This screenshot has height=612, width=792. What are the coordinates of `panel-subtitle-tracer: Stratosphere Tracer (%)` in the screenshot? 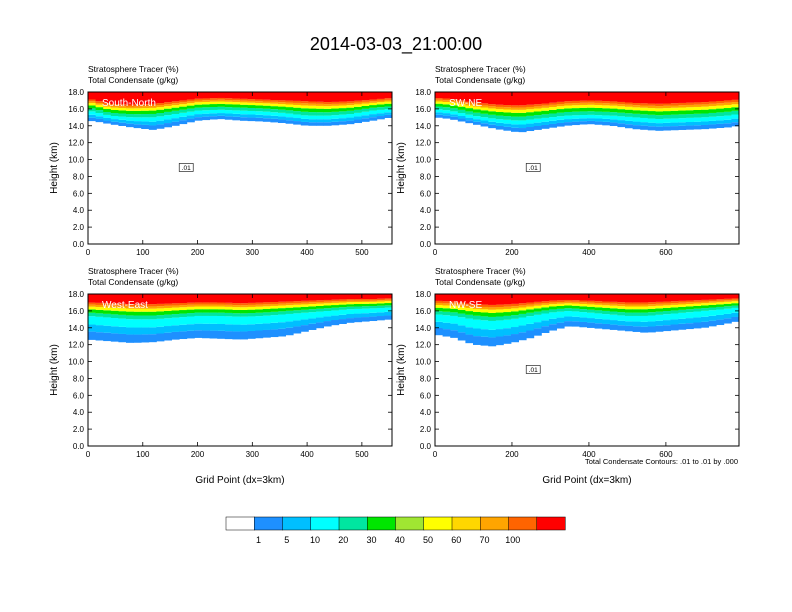 It's located at (133, 271).